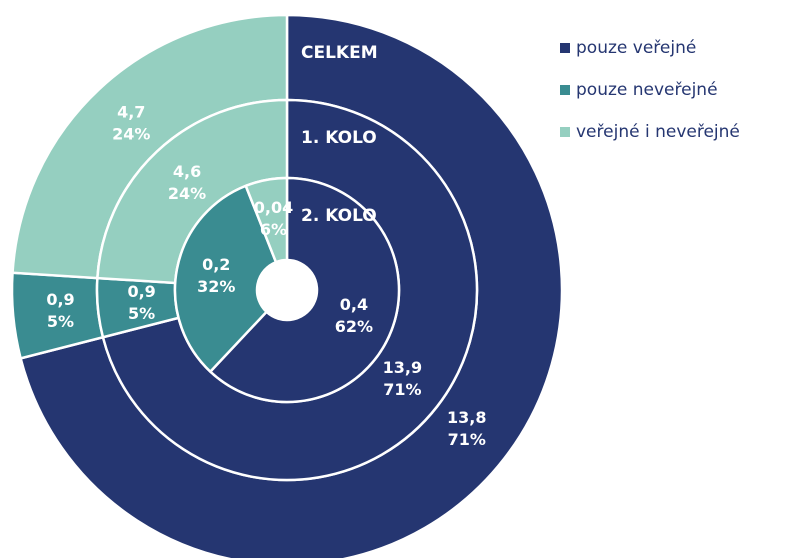 The image size is (790, 558). I want to click on legend-label: veřejné i neveřejné, so click(658, 132).